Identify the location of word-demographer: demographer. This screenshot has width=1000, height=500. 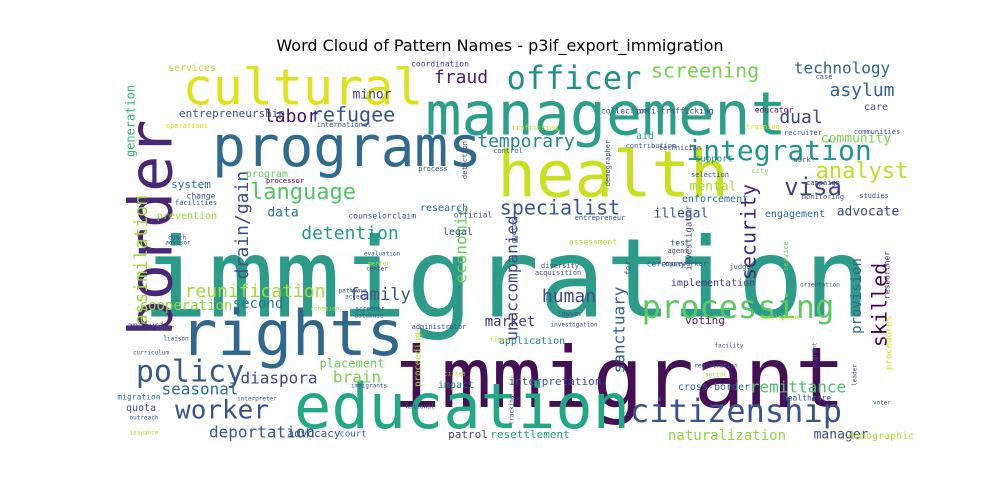
(608, 163).